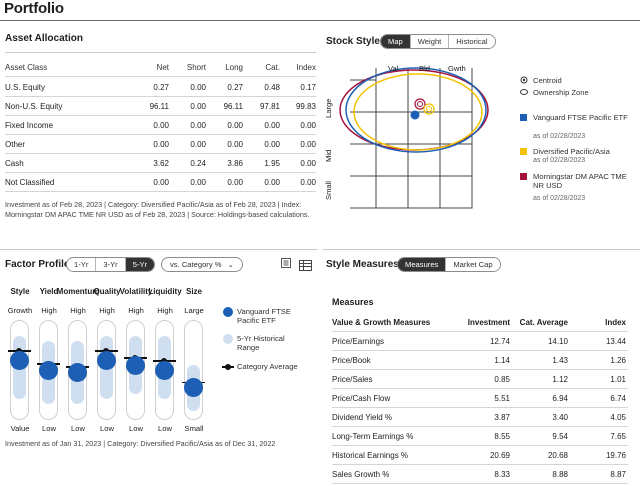 The image size is (640, 486). I want to click on header-net: Net, so click(162, 67).